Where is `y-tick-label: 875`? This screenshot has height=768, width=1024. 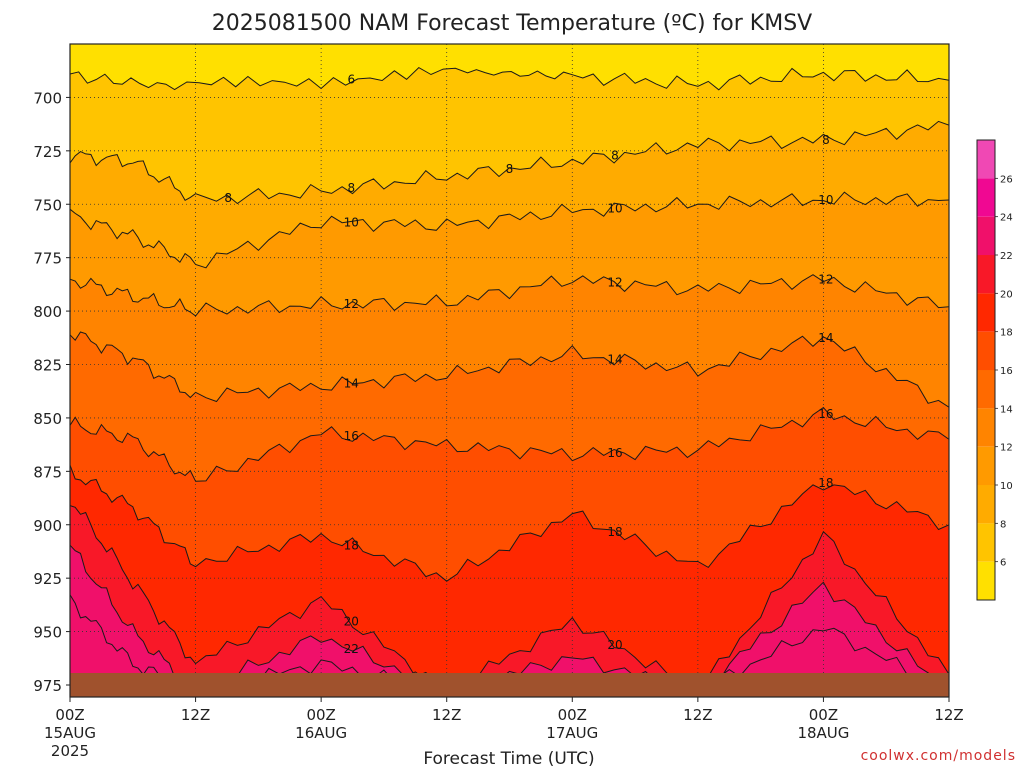
y-tick-label: 875 is located at coordinates (47, 472).